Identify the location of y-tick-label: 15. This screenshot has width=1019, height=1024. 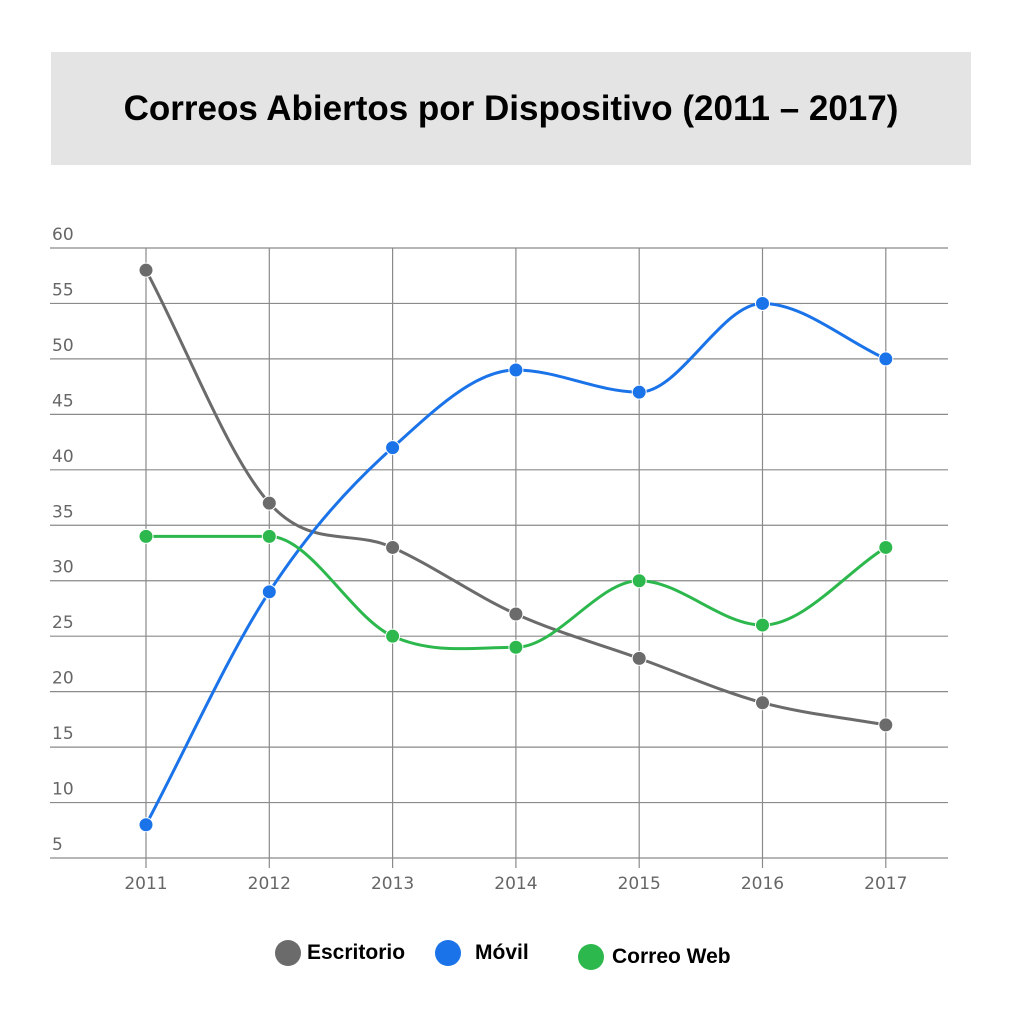
(63, 734).